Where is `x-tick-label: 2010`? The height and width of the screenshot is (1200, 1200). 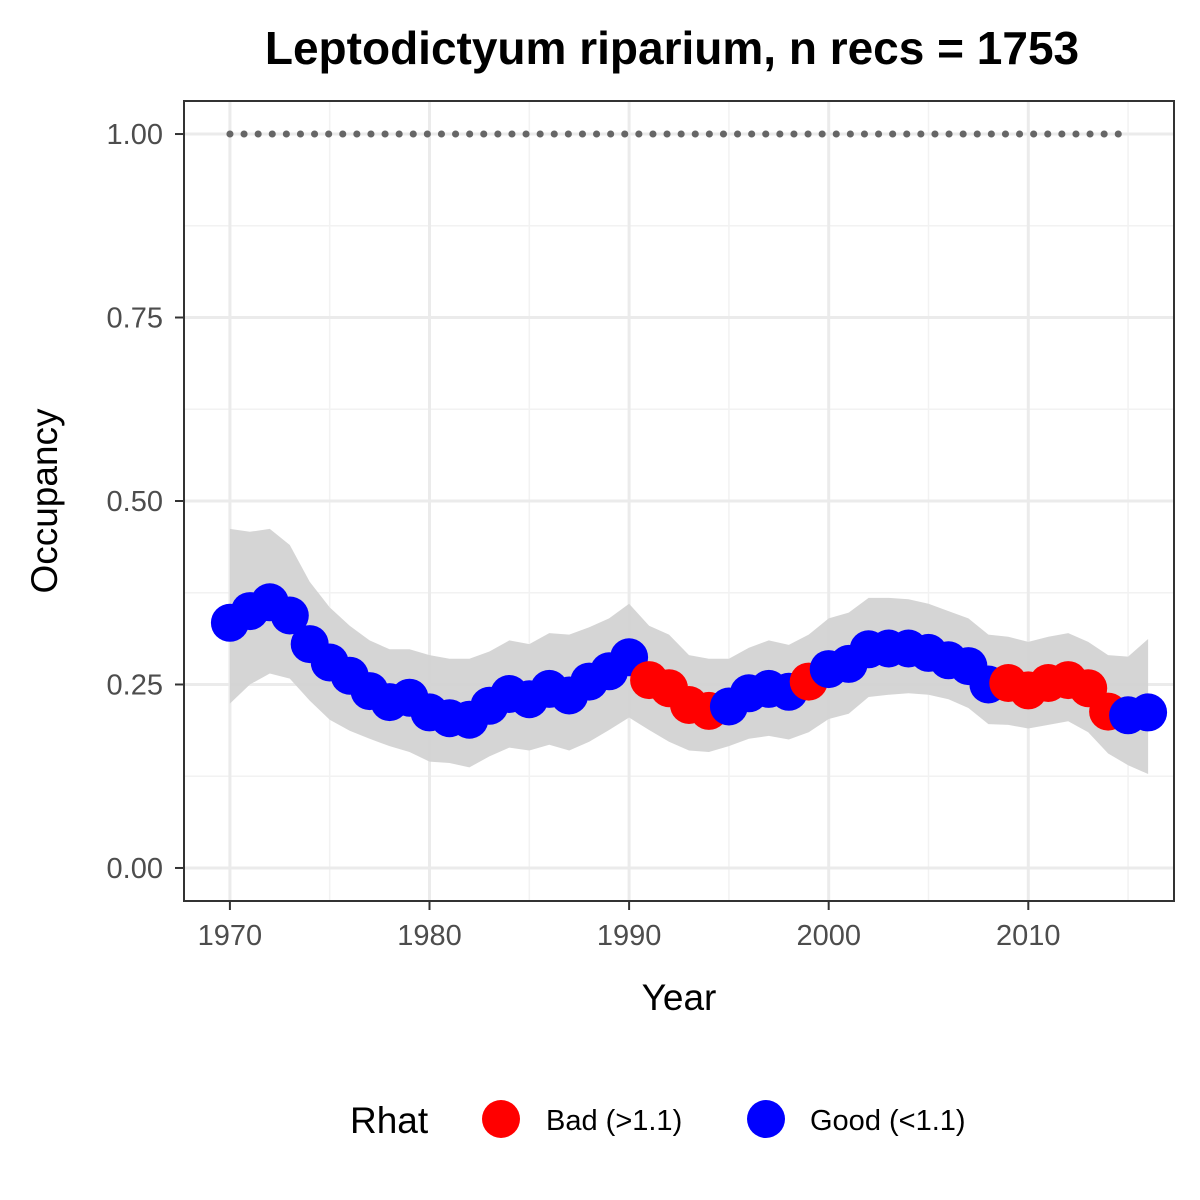
x-tick-label: 2010 is located at coordinates (1028, 936).